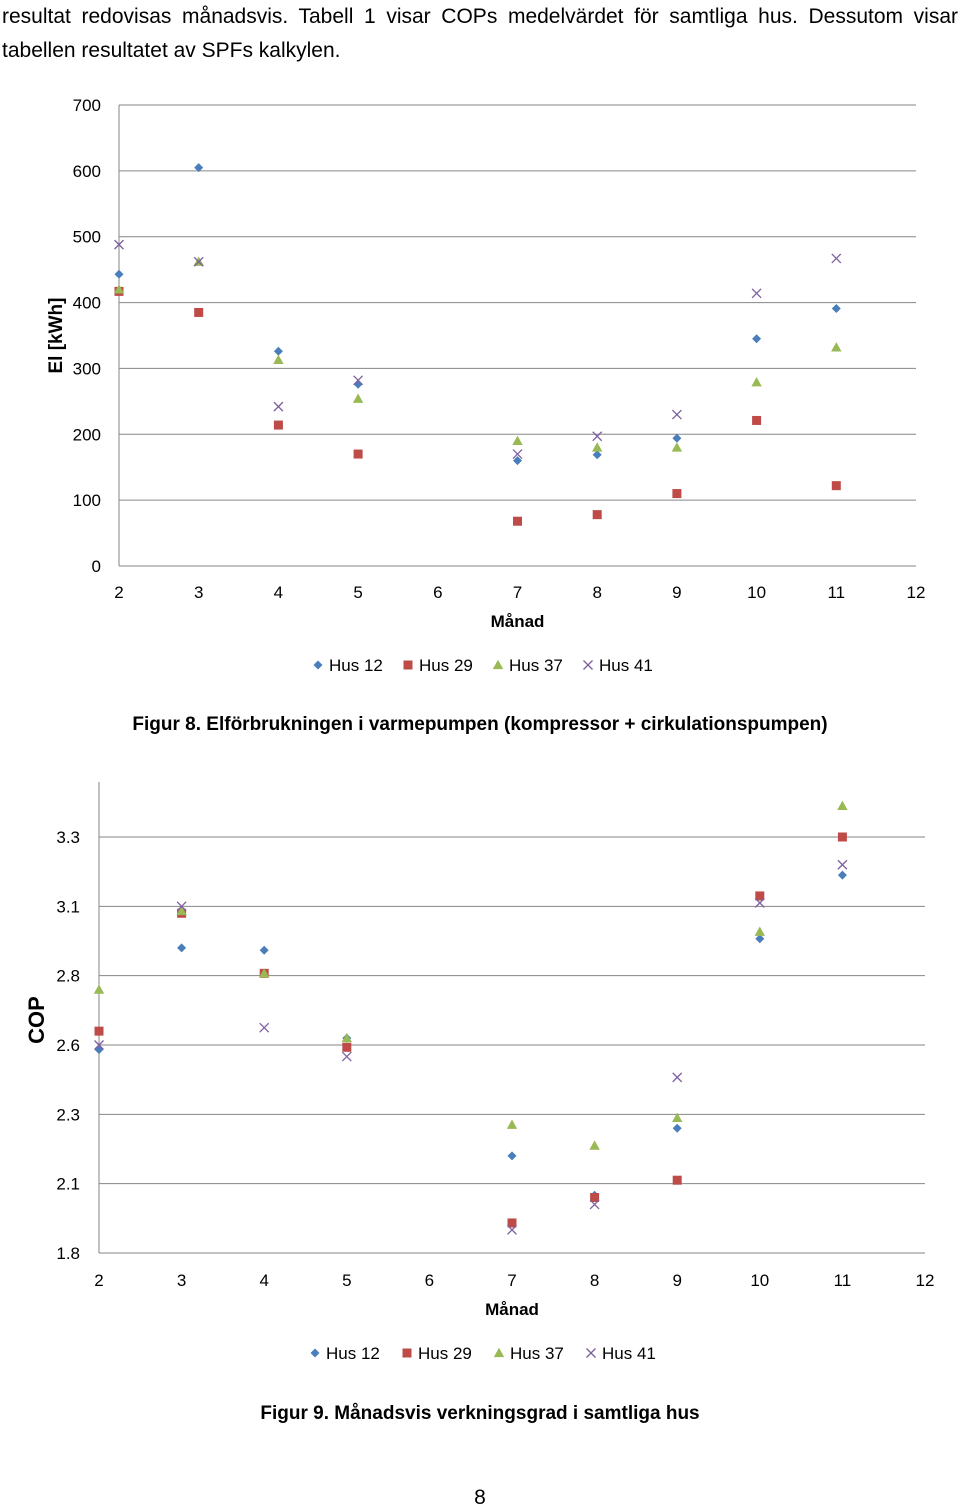 The width and height of the screenshot is (960, 1511). What do you see at coordinates (87, 171) in the screenshot?
I see `y-tick-label: 600` at bounding box center [87, 171].